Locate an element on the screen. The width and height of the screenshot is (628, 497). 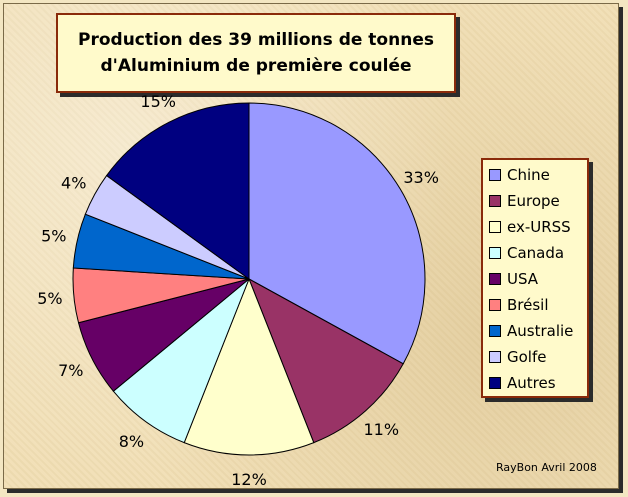
legend-label: Australie is located at coordinates (540, 331).